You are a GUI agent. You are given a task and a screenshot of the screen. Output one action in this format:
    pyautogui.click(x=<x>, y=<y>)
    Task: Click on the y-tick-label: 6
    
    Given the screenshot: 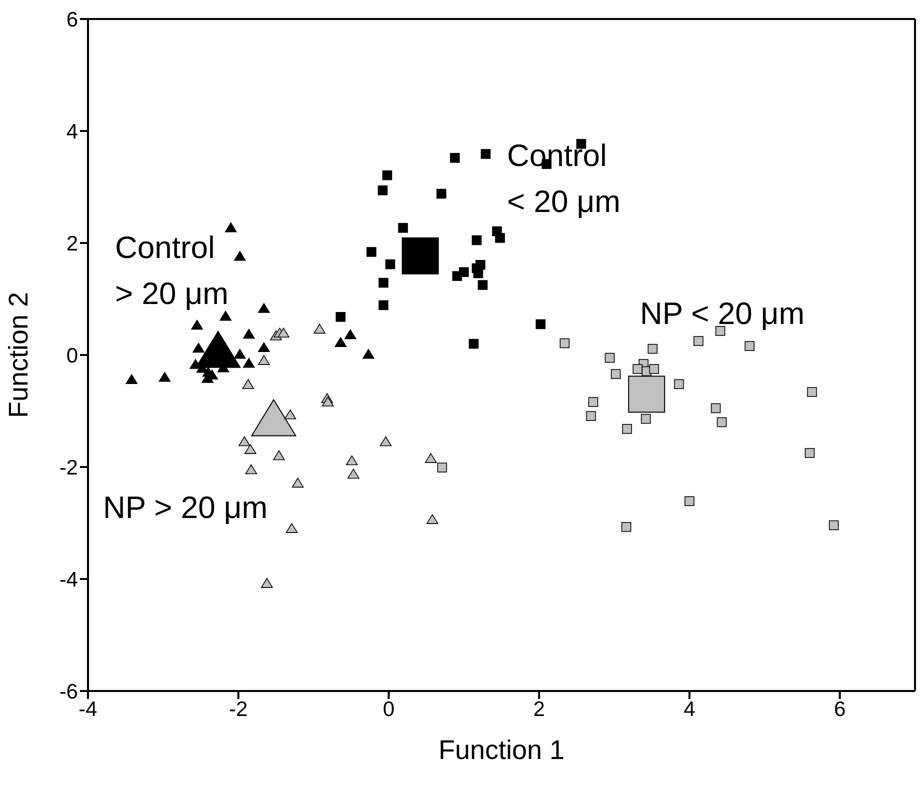 What is the action you would take?
    pyautogui.click(x=72, y=20)
    